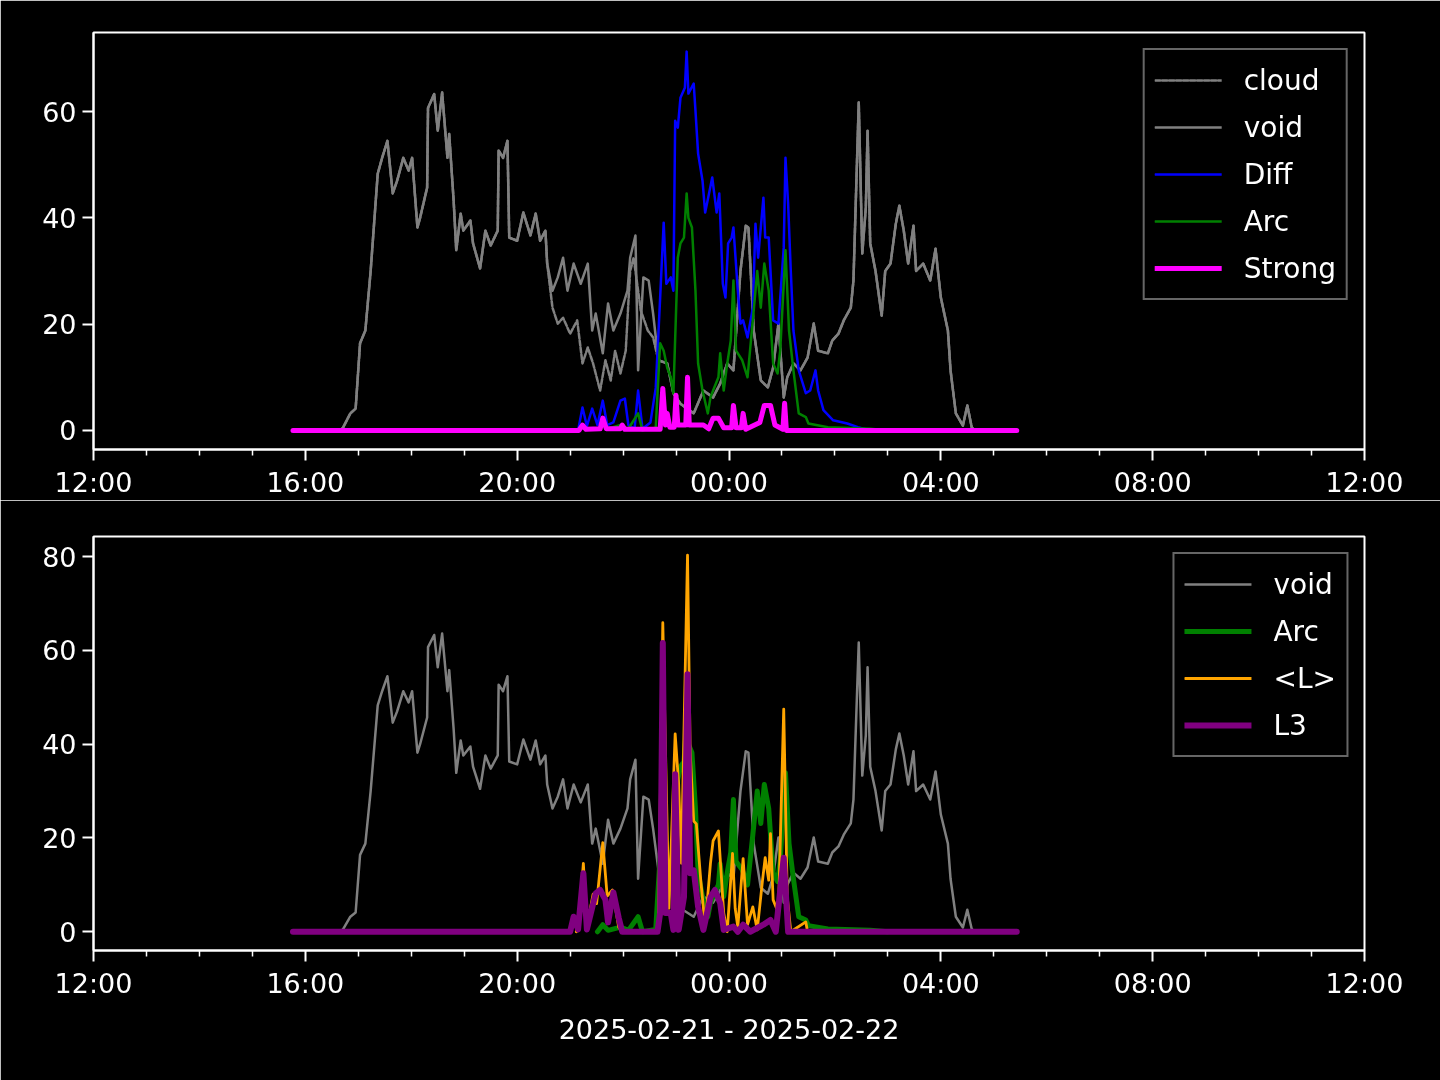  What do you see at coordinates (1268, 174) in the screenshot?
I see `legend-label: Diff` at bounding box center [1268, 174].